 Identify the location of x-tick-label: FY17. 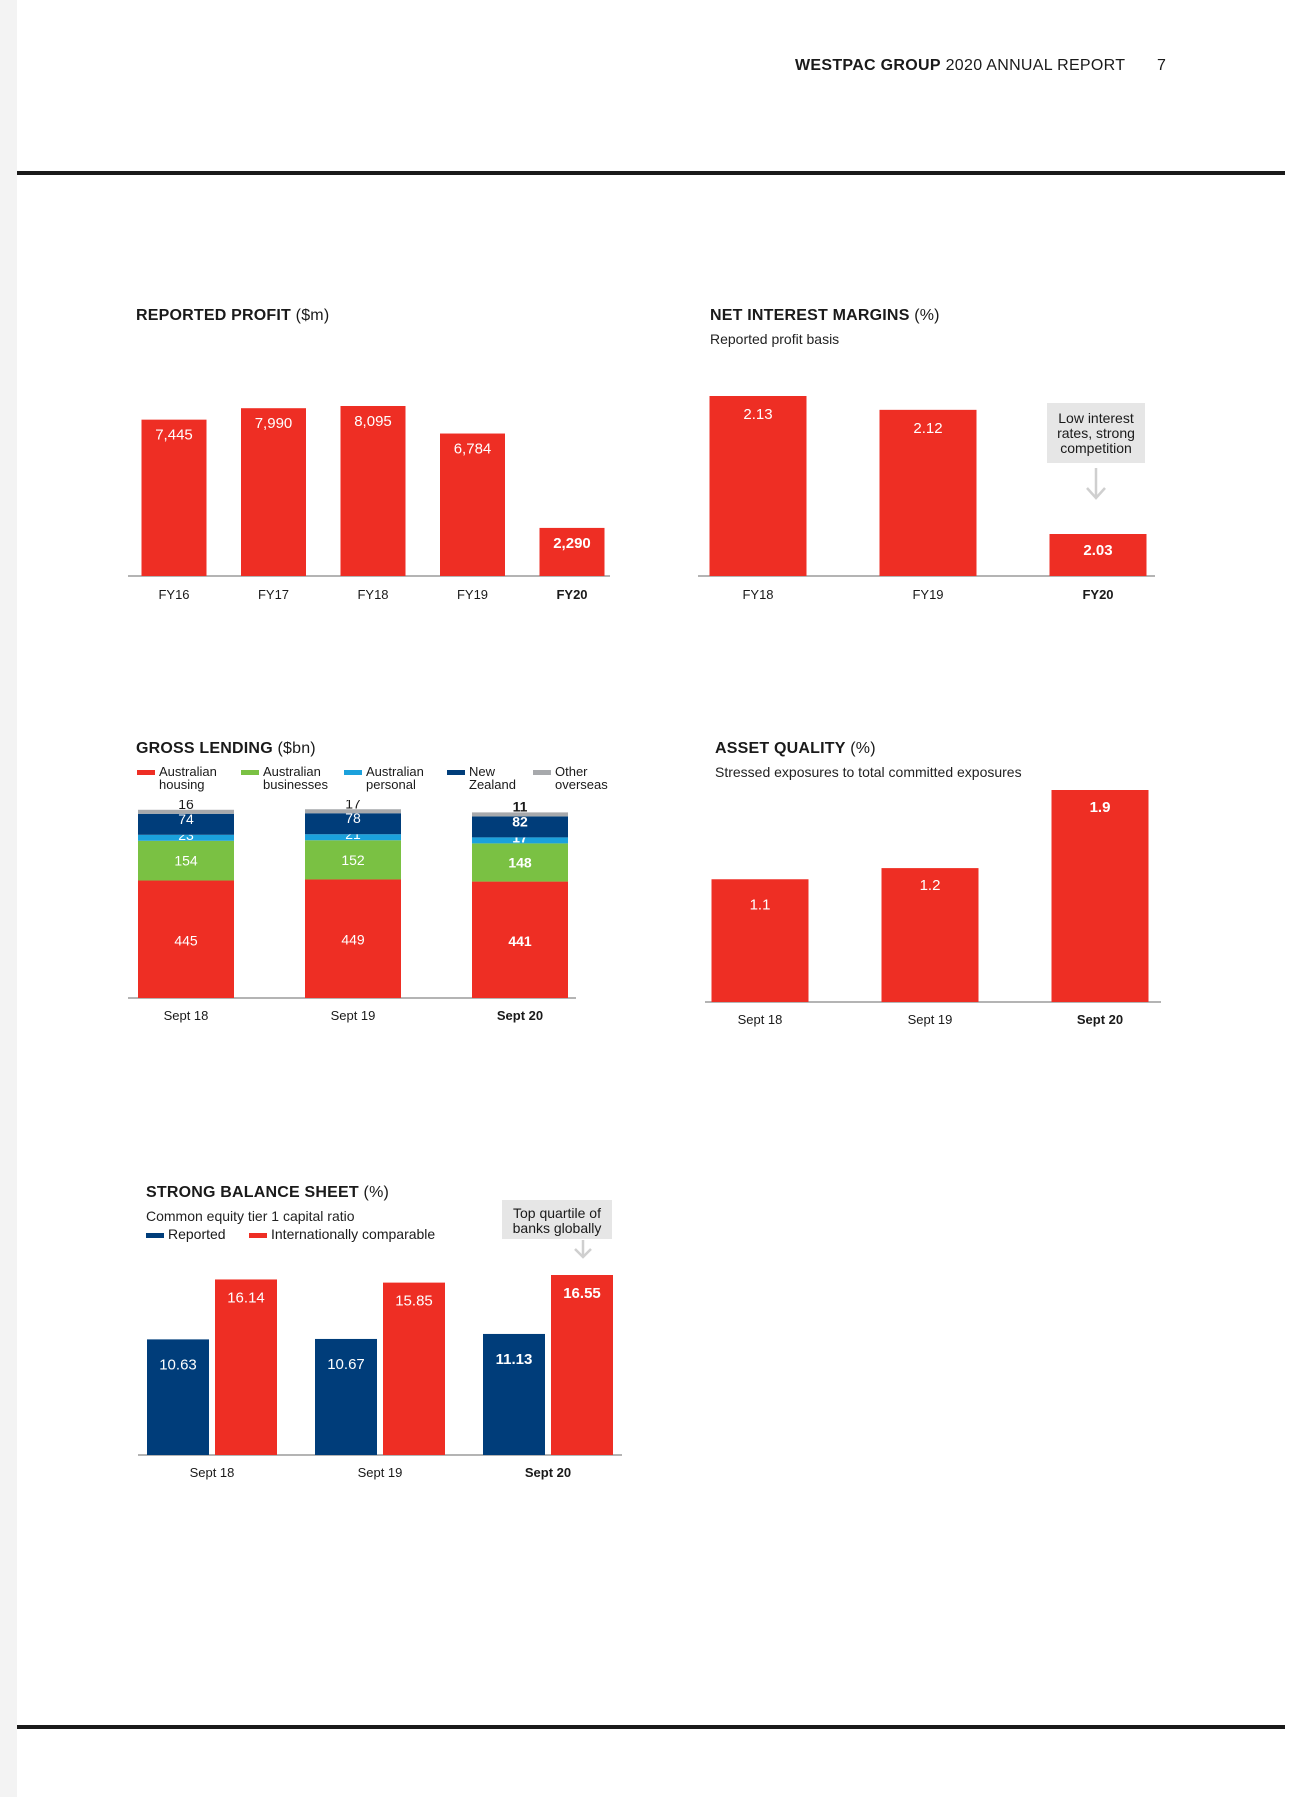
(273, 594).